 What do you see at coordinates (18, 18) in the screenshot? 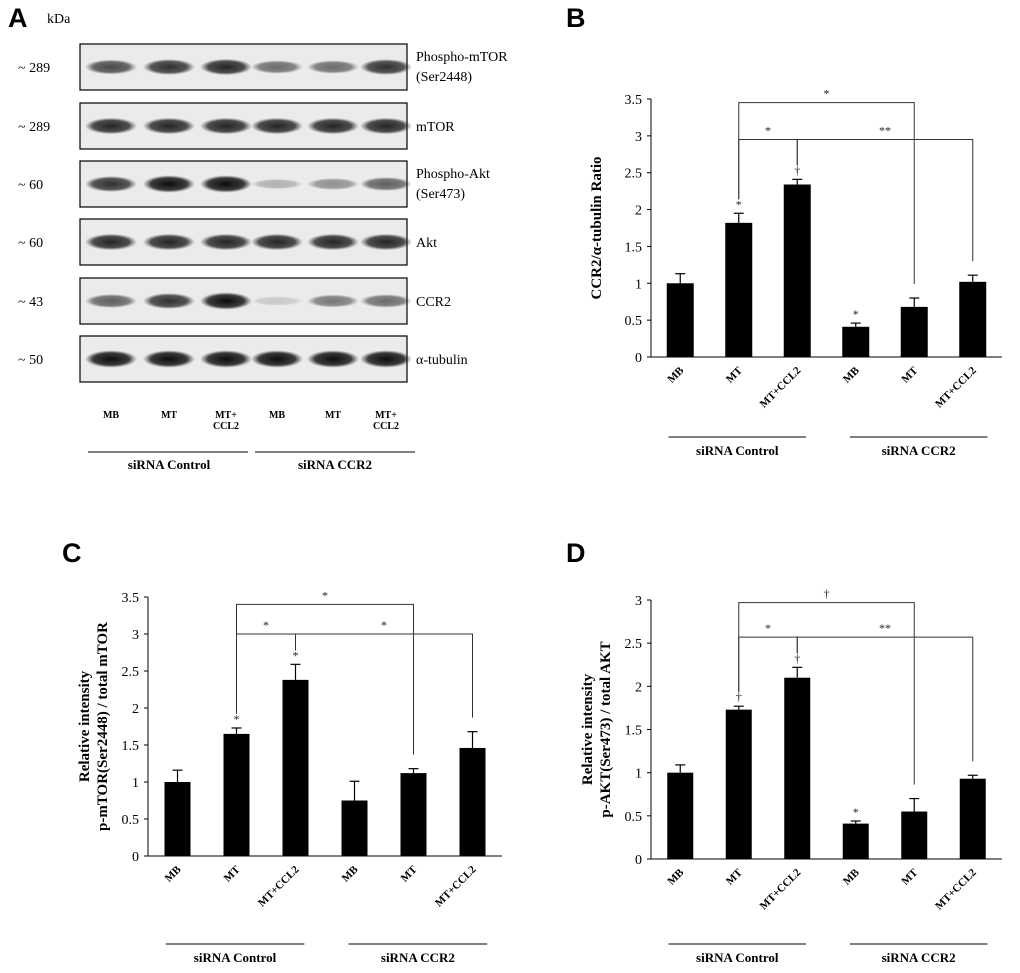
I see `panel-label-a: A` at bounding box center [18, 18].